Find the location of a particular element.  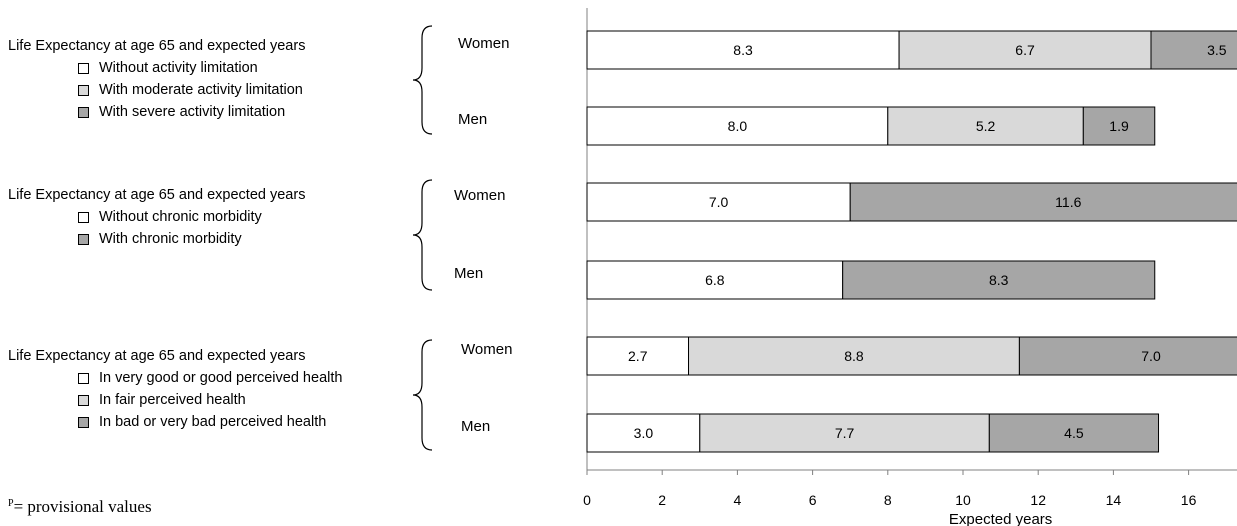

x-tick-label: 12 is located at coordinates (1038, 500).